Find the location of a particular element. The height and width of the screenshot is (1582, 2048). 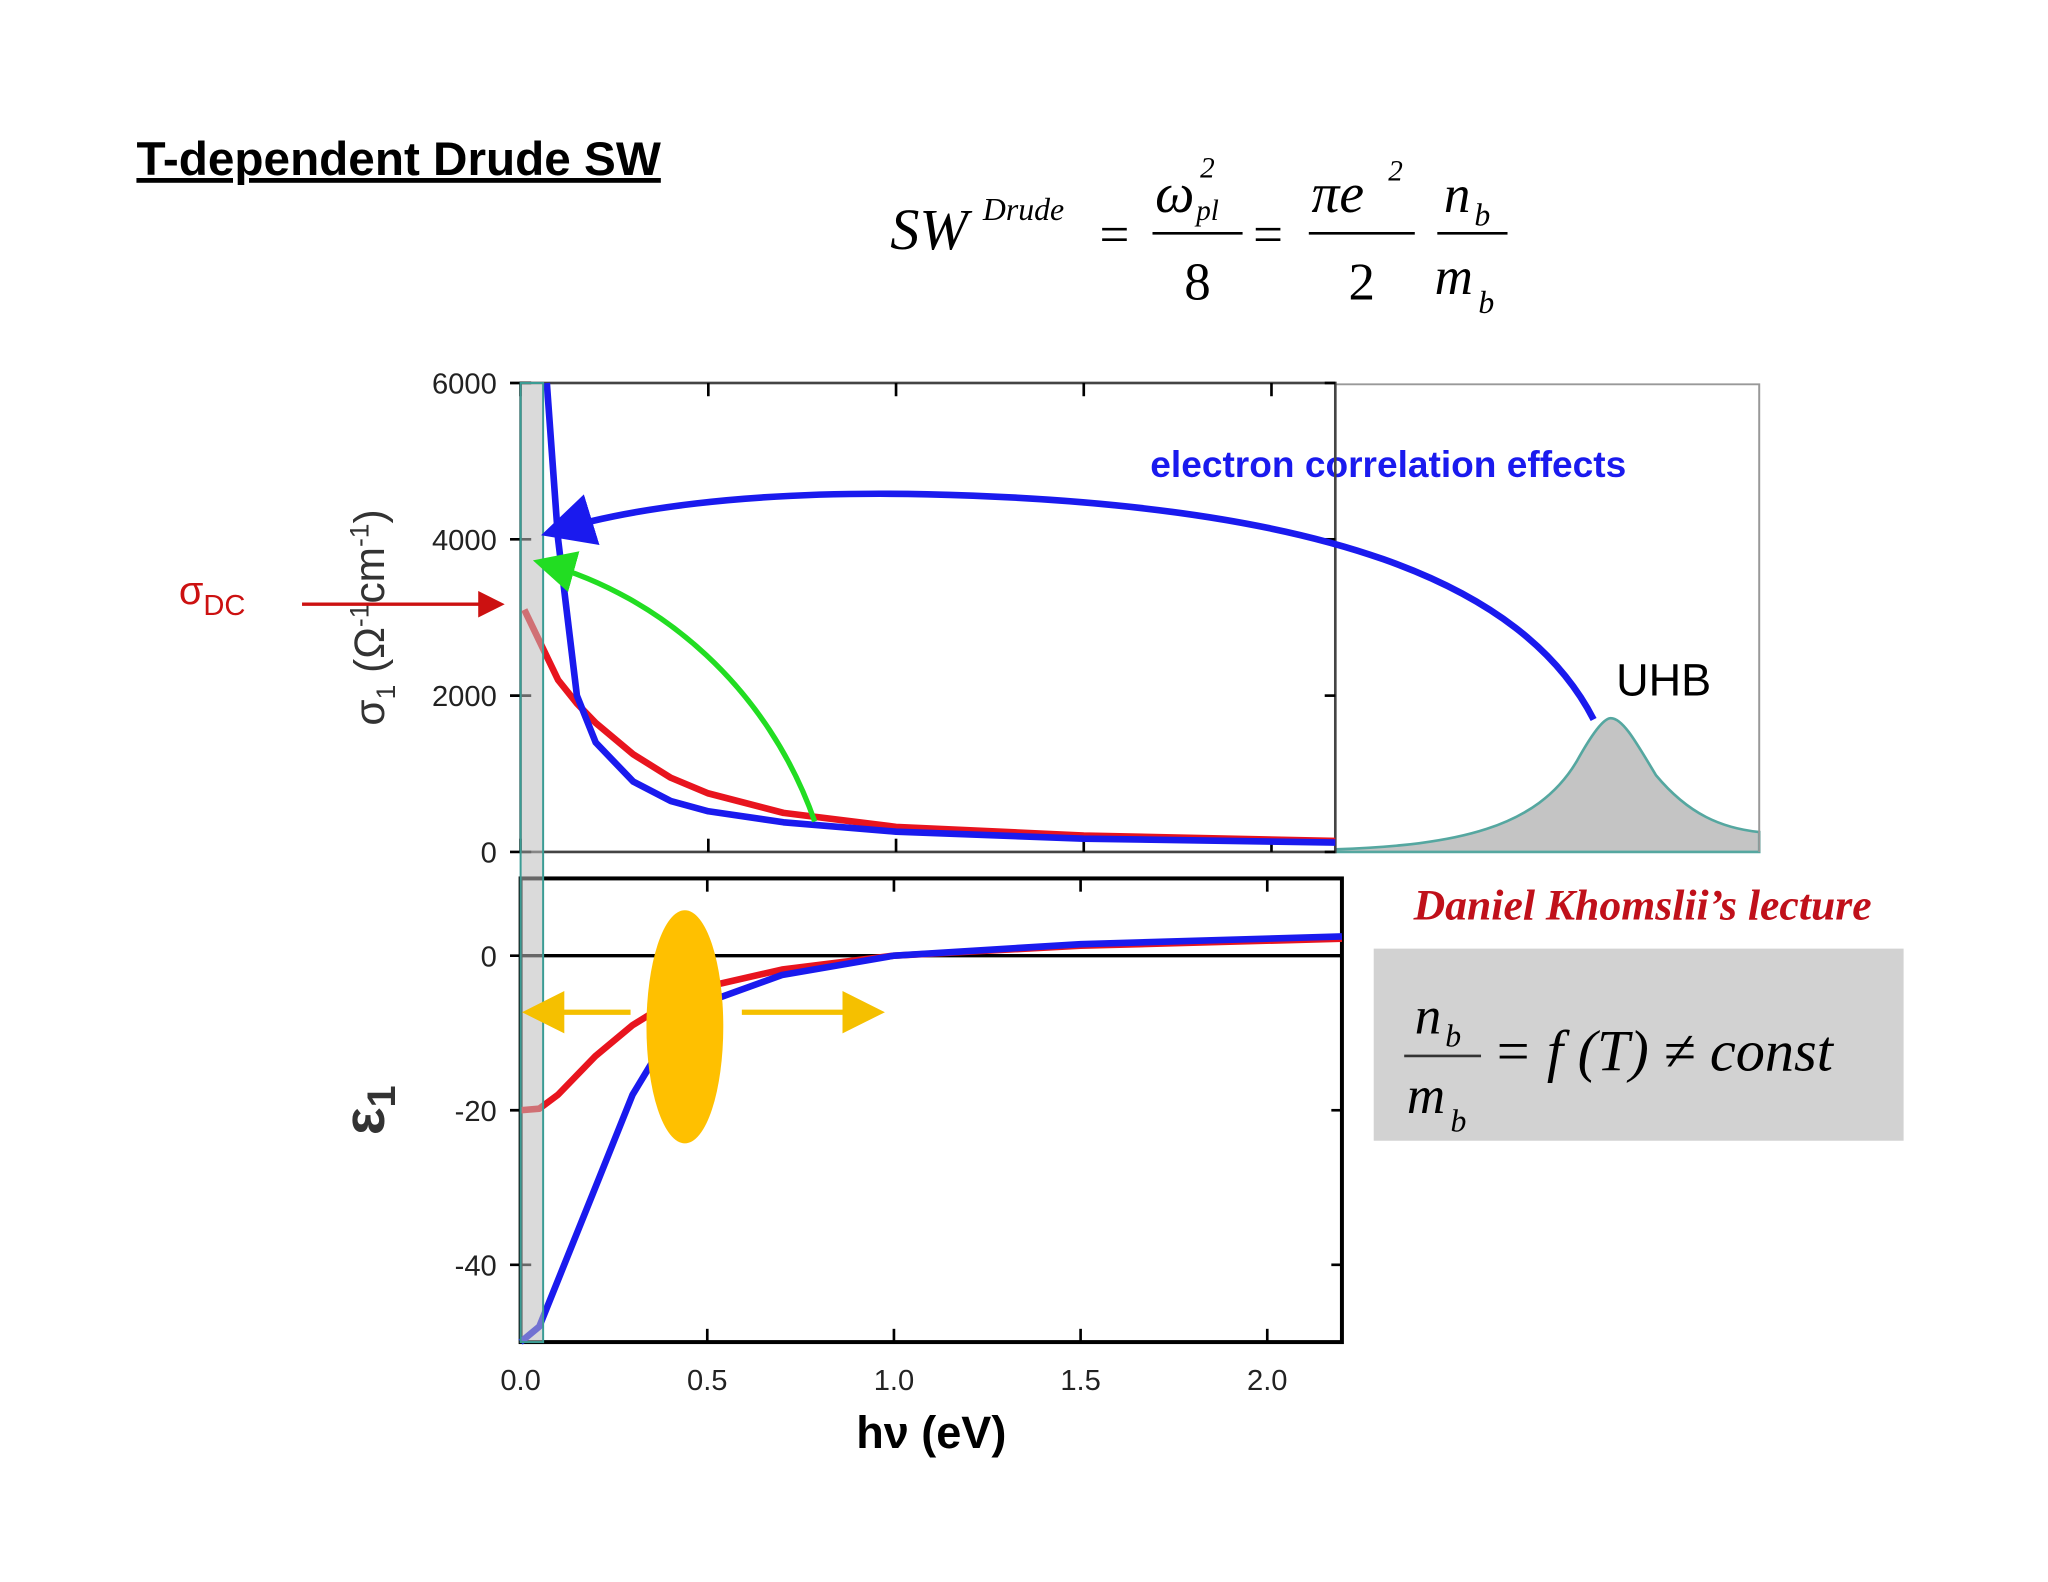

uhb-peak is located at coordinates (1547, 785).